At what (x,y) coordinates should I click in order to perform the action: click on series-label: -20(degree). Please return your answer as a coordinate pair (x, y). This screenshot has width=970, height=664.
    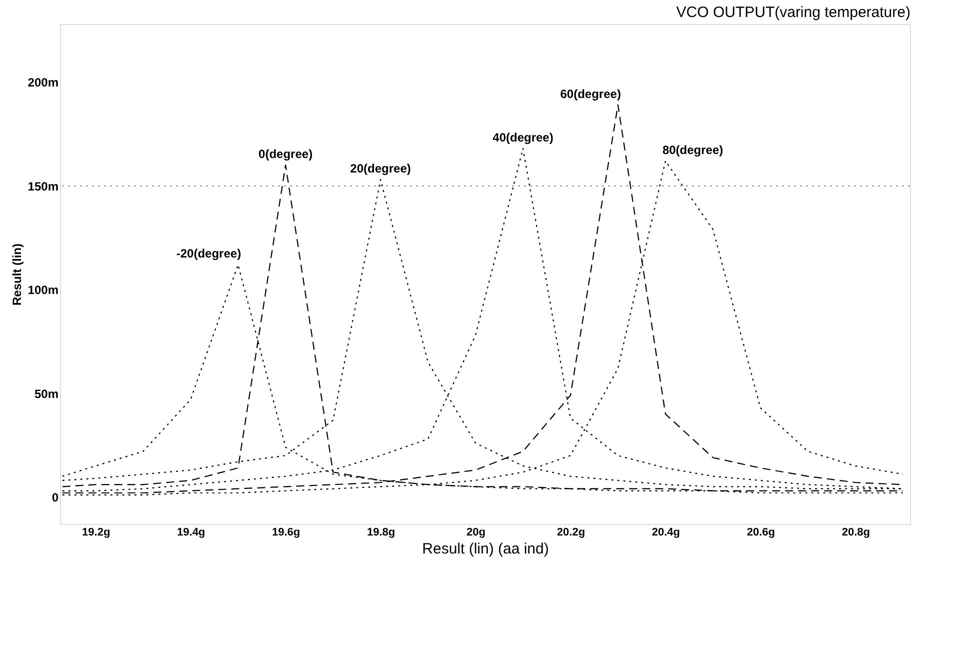
    Looking at the image, I should click on (209, 253).